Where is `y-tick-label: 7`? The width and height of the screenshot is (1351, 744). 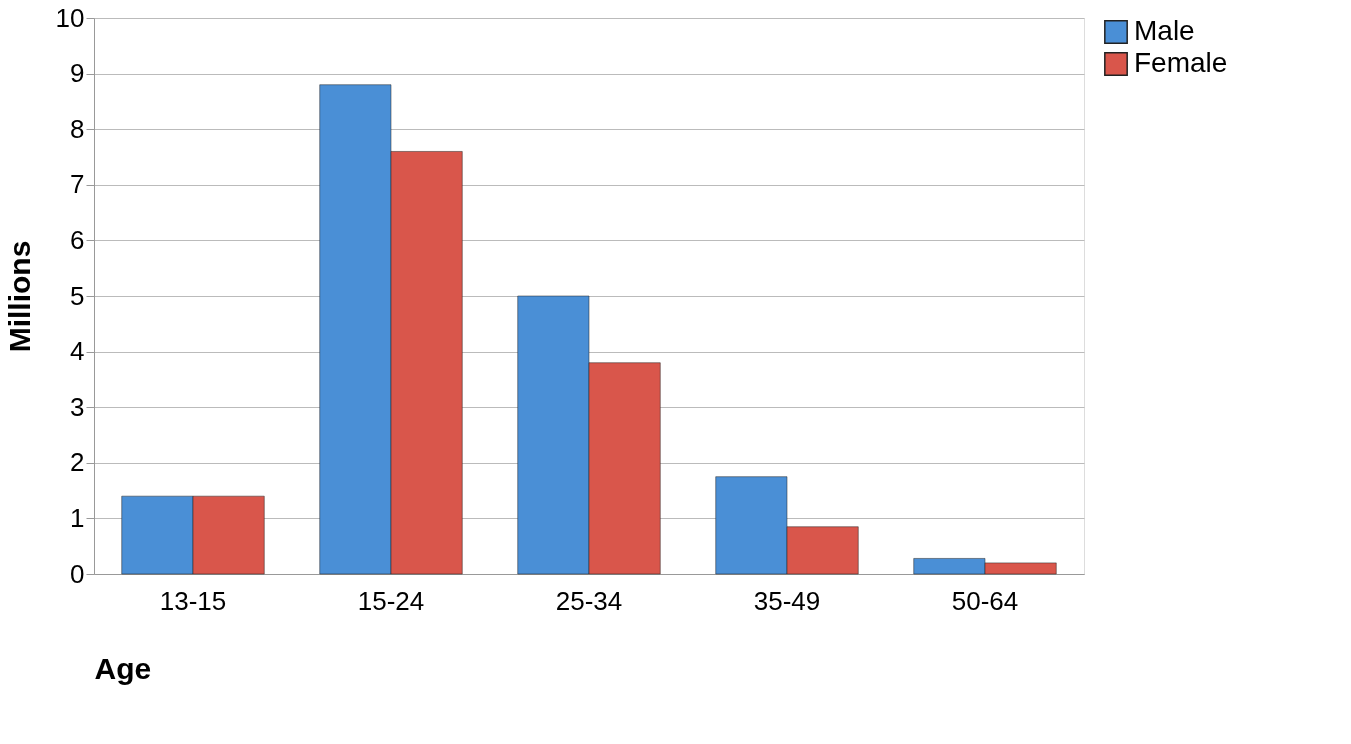 y-tick-label: 7 is located at coordinates (77, 184).